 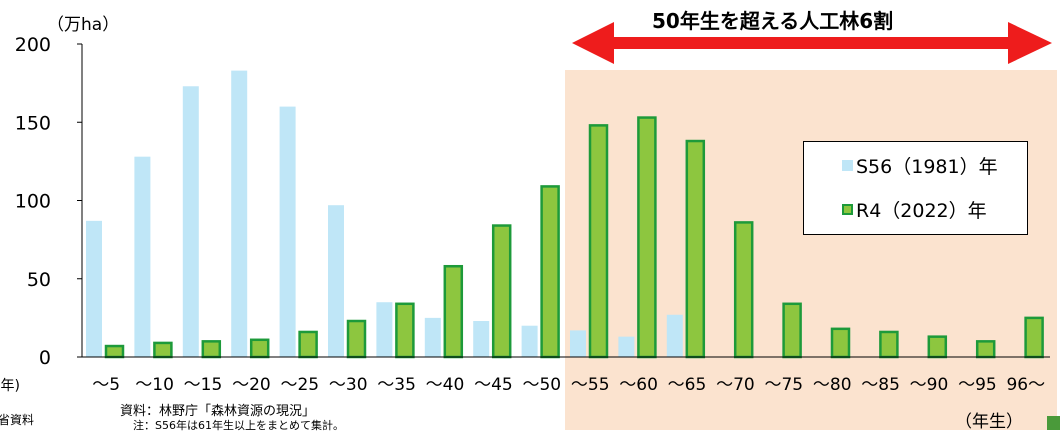 I want to click on x-tick-label: ～55, so click(x=590, y=385).